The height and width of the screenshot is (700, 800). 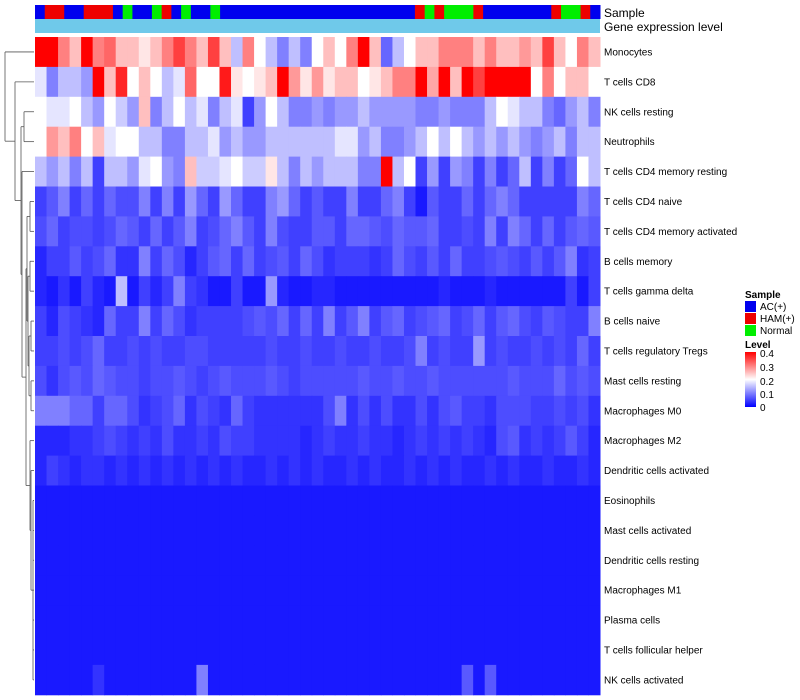 What do you see at coordinates (513, 530) in the screenshot?
I see `heatmap-cell-r16-c41` at bounding box center [513, 530].